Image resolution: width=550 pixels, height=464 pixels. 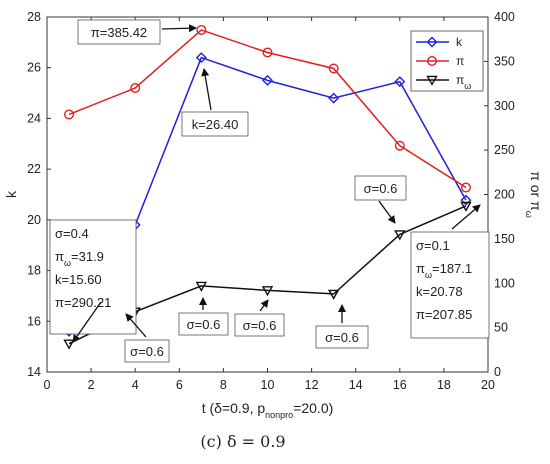 I want to click on annotation-t10: σ=0.6, so click(x=259, y=318).